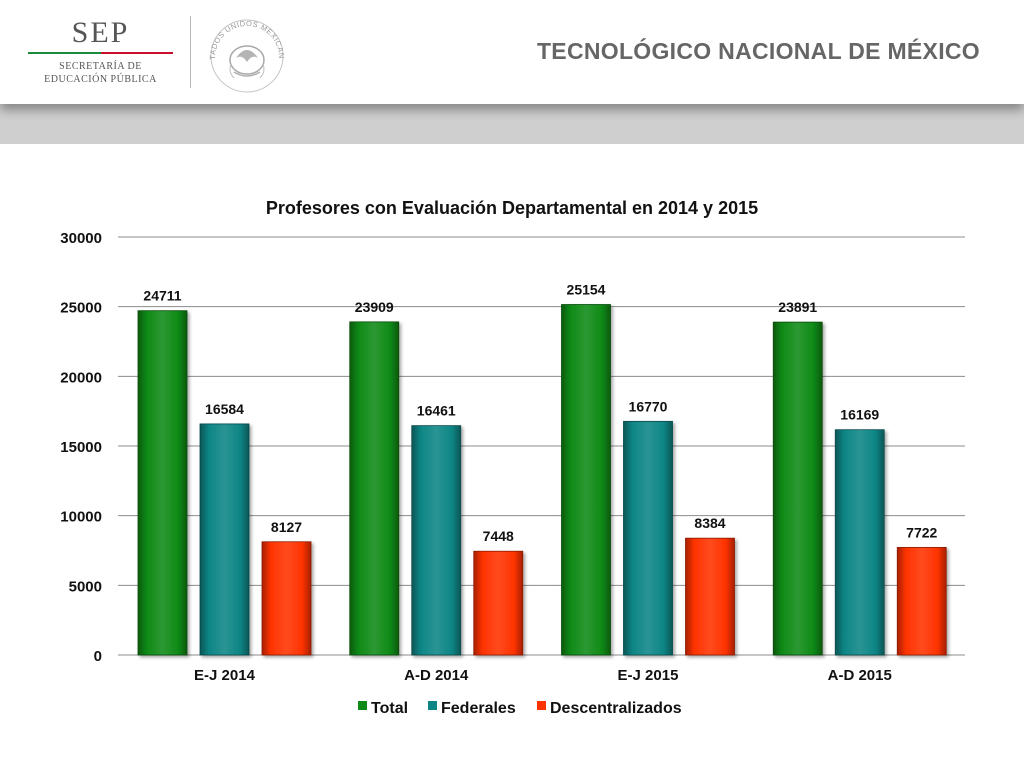 The width and height of the screenshot is (1024, 768). I want to click on national-seal-icon: ESTADOS UNIDOS MEXICANOS, so click(245, 53).